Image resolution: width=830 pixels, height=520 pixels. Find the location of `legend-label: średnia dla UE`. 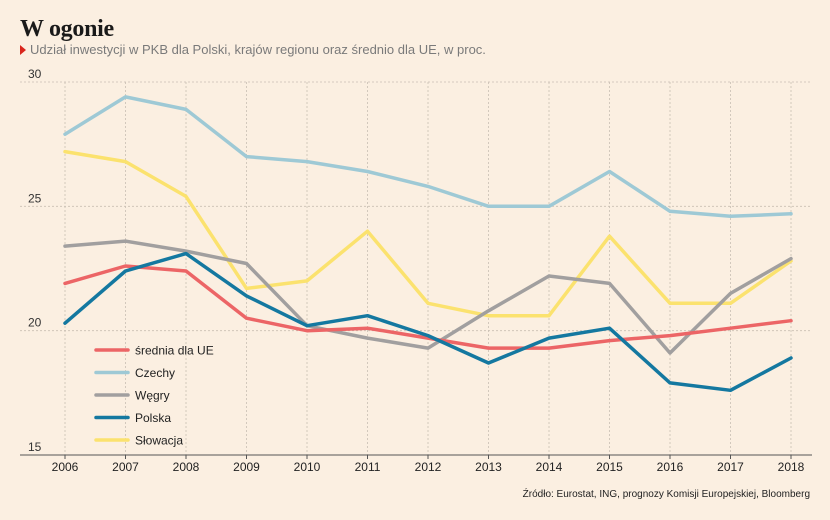

legend-label: średnia dla UE is located at coordinates (174, 351).